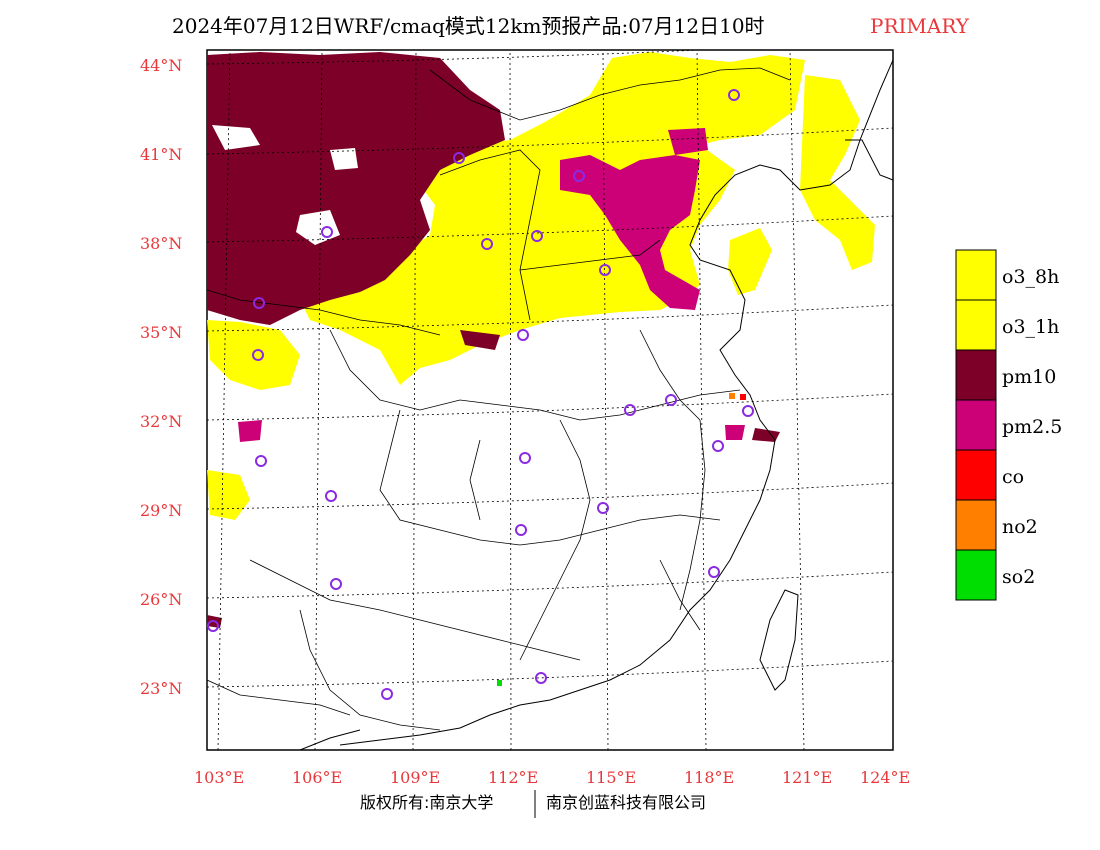  Describe the element at coordinates (611, 777) in the screenshot. I see `lon-label: 115°E` at that location.